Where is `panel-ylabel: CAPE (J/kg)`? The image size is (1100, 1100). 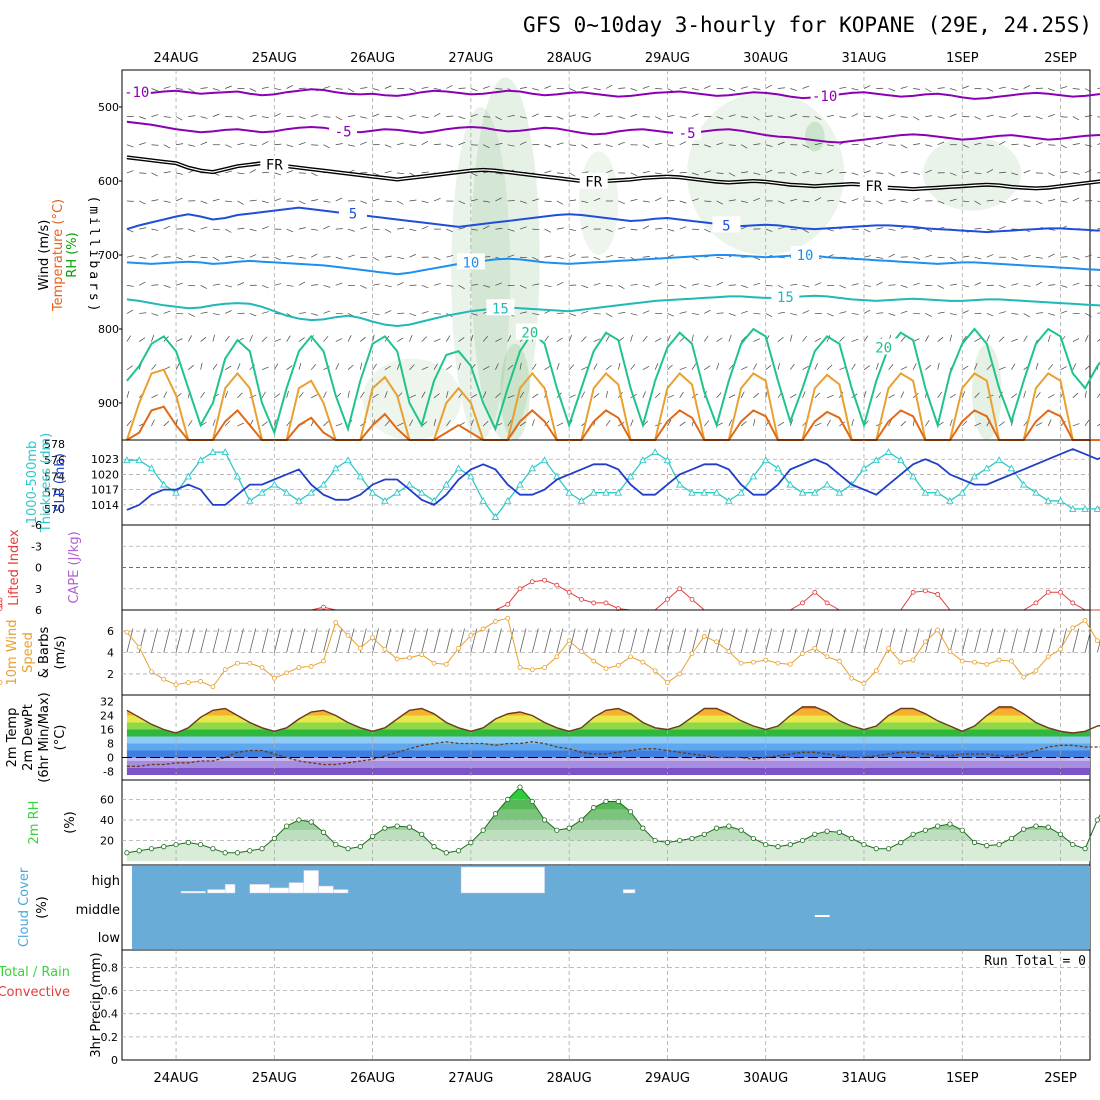 panel-ylabel: CAPE (J/kg) is located at coordinates (74, 567).